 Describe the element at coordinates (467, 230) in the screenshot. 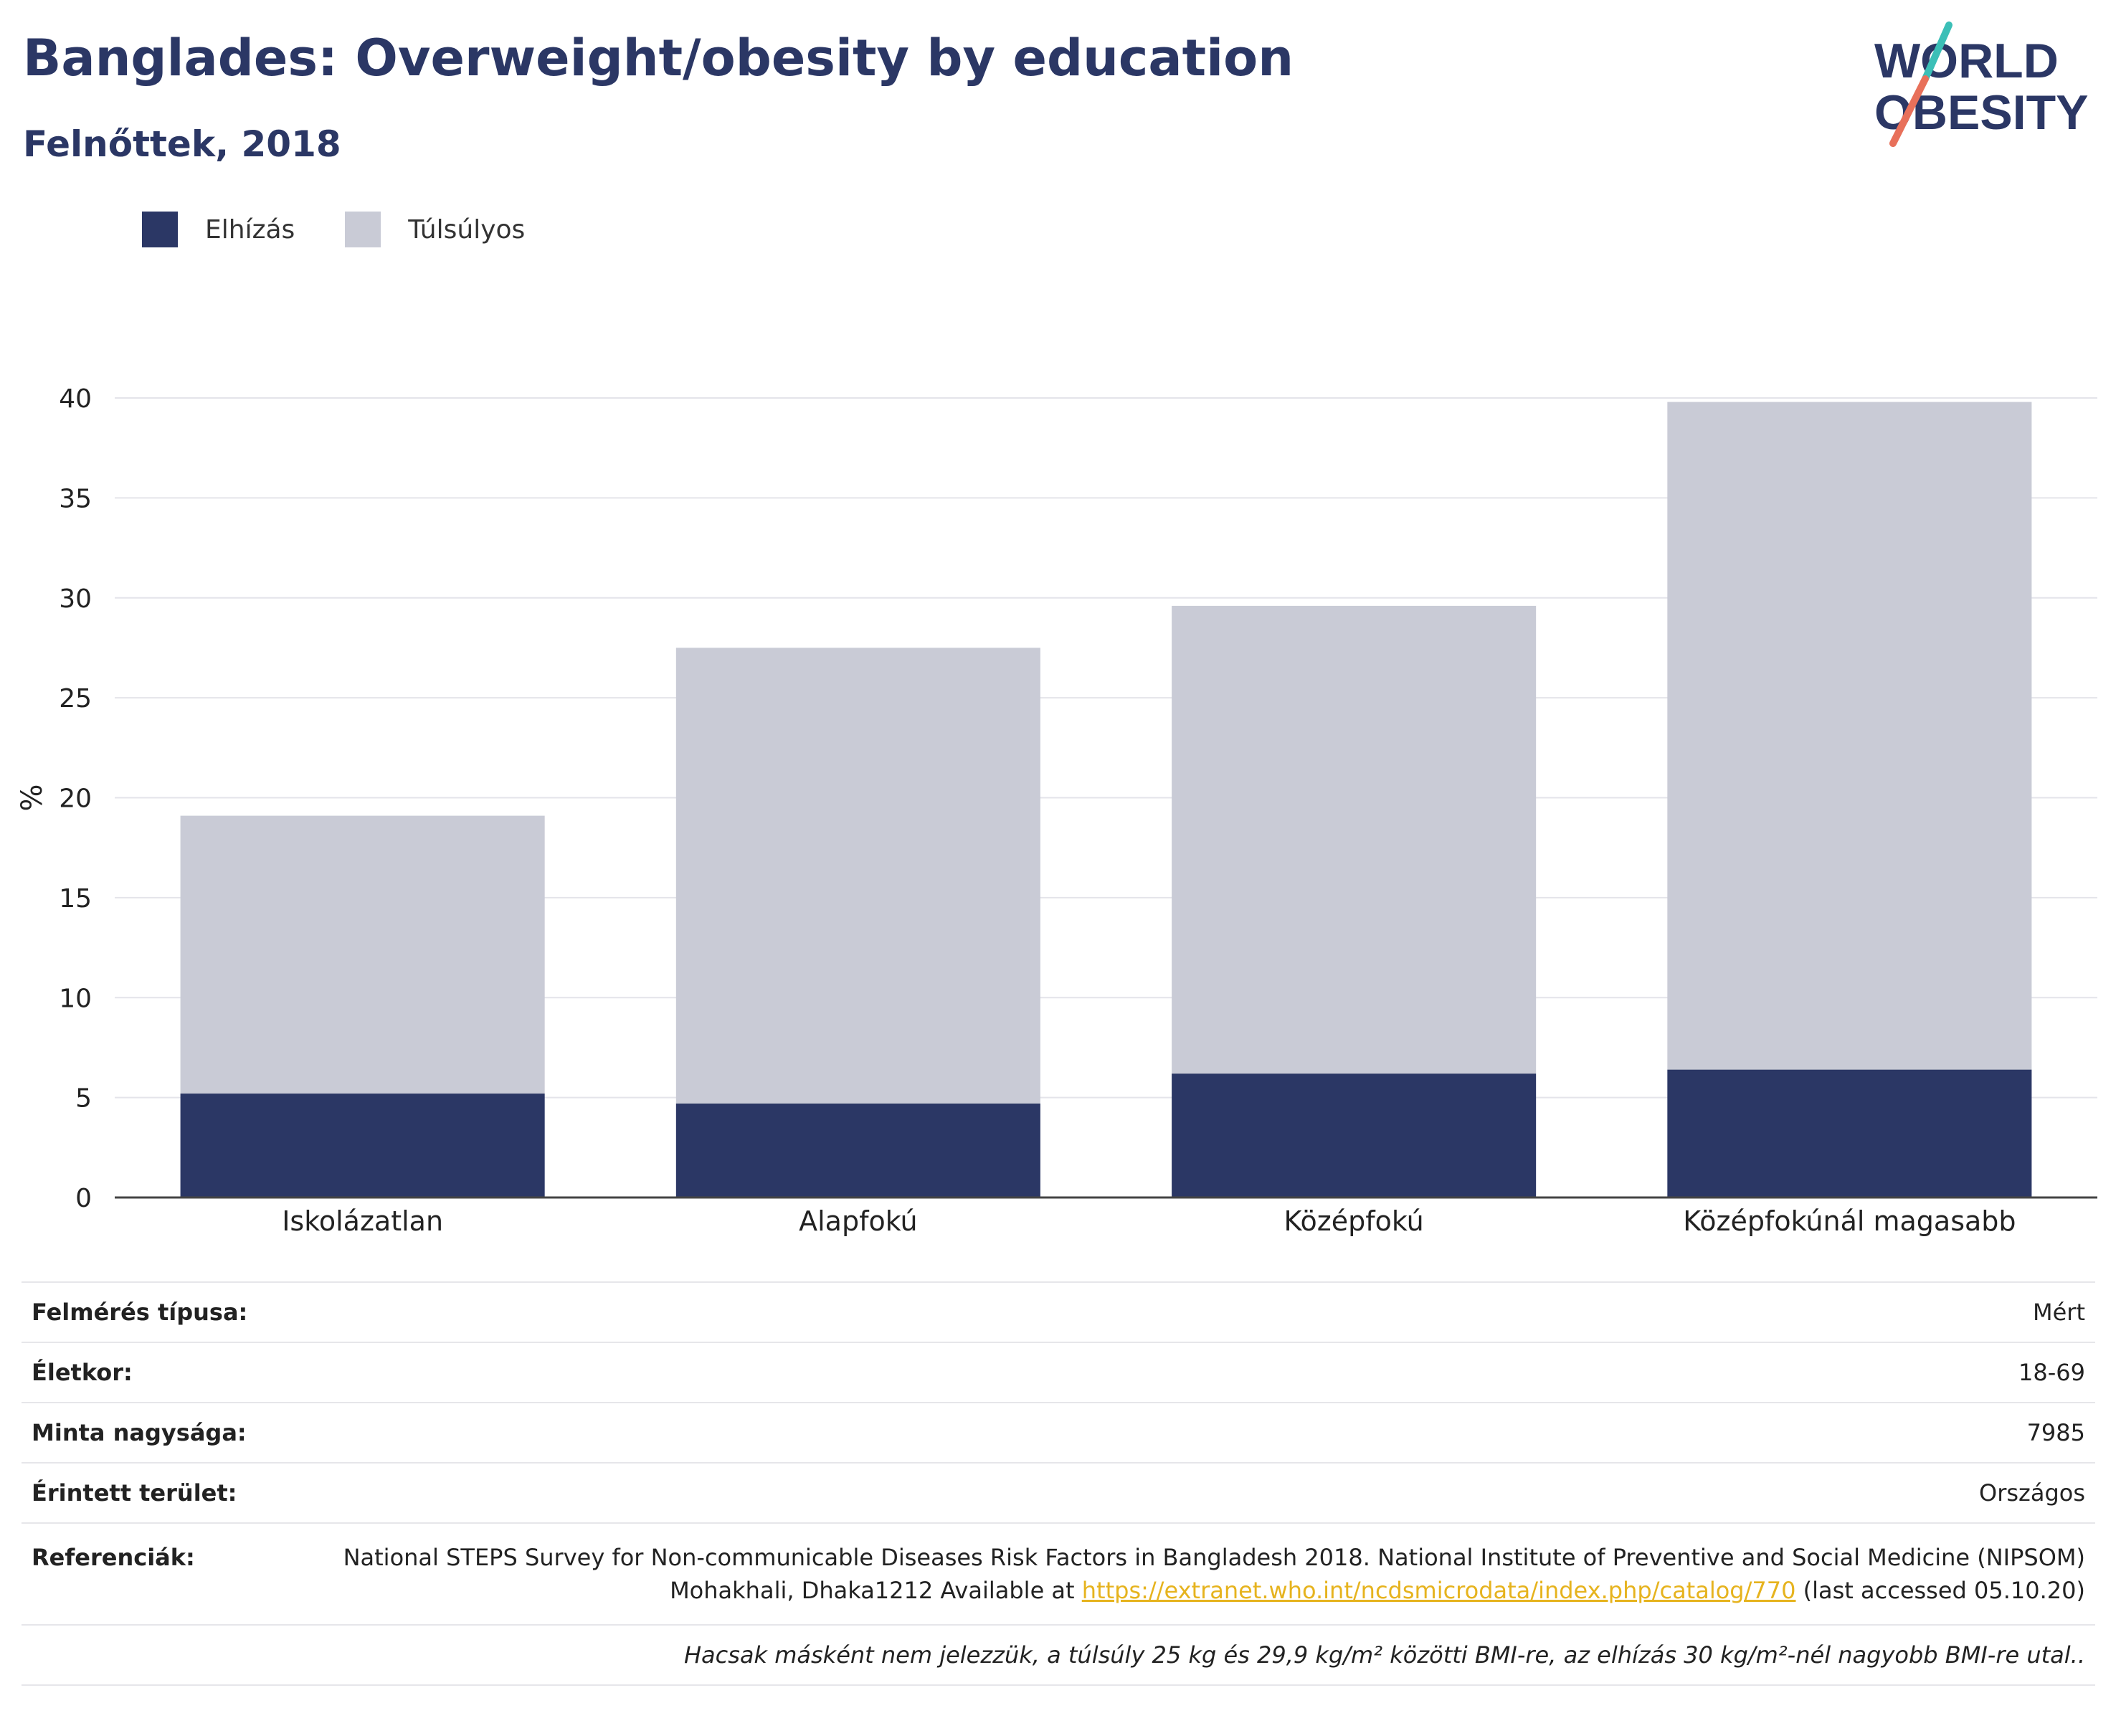

I see `legend-label-overweight: Túlsúlyos` at that location.